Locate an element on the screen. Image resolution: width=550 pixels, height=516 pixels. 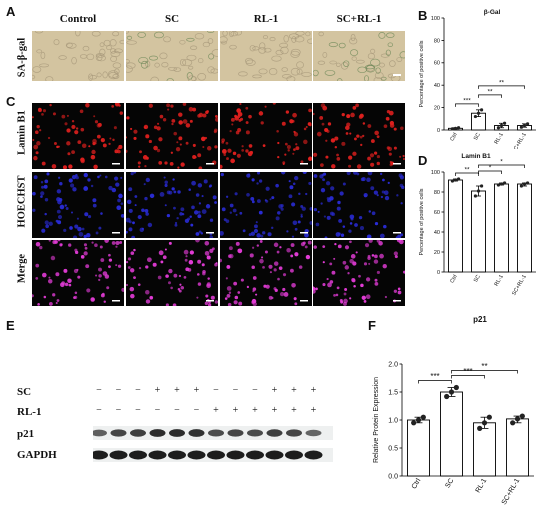
y-tick-label: 0.5 is located at coordinates (393, 448).